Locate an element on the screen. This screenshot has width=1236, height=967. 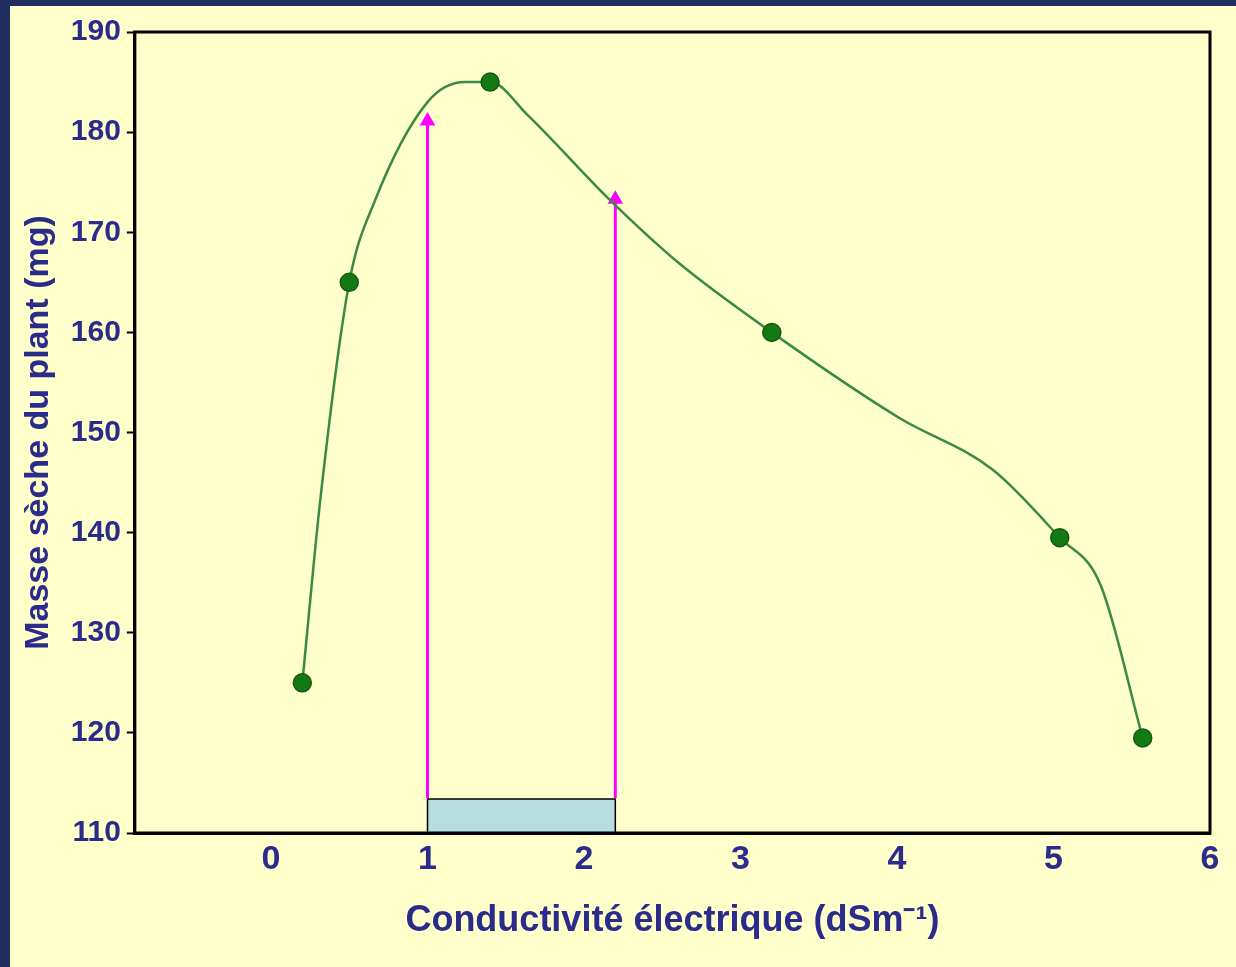
y-tick-label: 190 is located at coordinates (95, 30).